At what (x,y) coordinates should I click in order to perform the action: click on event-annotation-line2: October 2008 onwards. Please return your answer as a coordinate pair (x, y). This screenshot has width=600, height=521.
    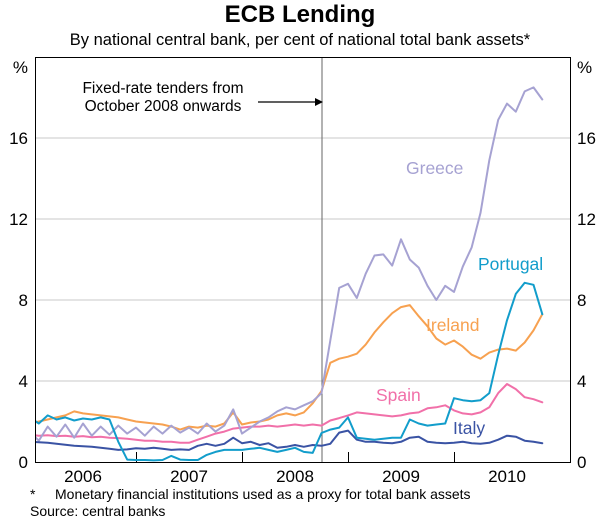
    Looking at the image, I should click on (163, 106).